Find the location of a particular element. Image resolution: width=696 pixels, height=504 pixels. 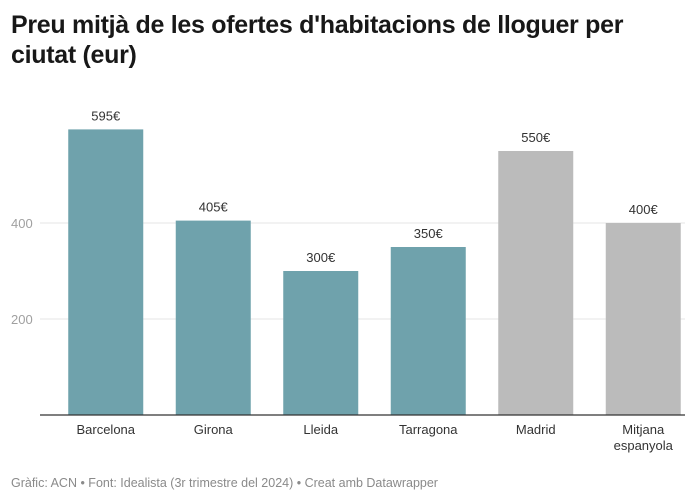

category-label: Barcelona is located at coordinates (105, 429).